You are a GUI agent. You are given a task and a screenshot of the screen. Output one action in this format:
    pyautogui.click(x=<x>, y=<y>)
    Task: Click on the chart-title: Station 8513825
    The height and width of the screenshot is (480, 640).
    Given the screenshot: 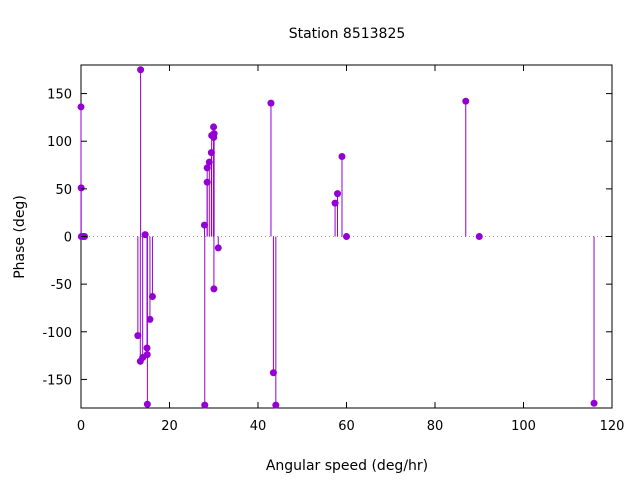 What is the action you would take?
    pyautogui.click(x=347, y=34)
    